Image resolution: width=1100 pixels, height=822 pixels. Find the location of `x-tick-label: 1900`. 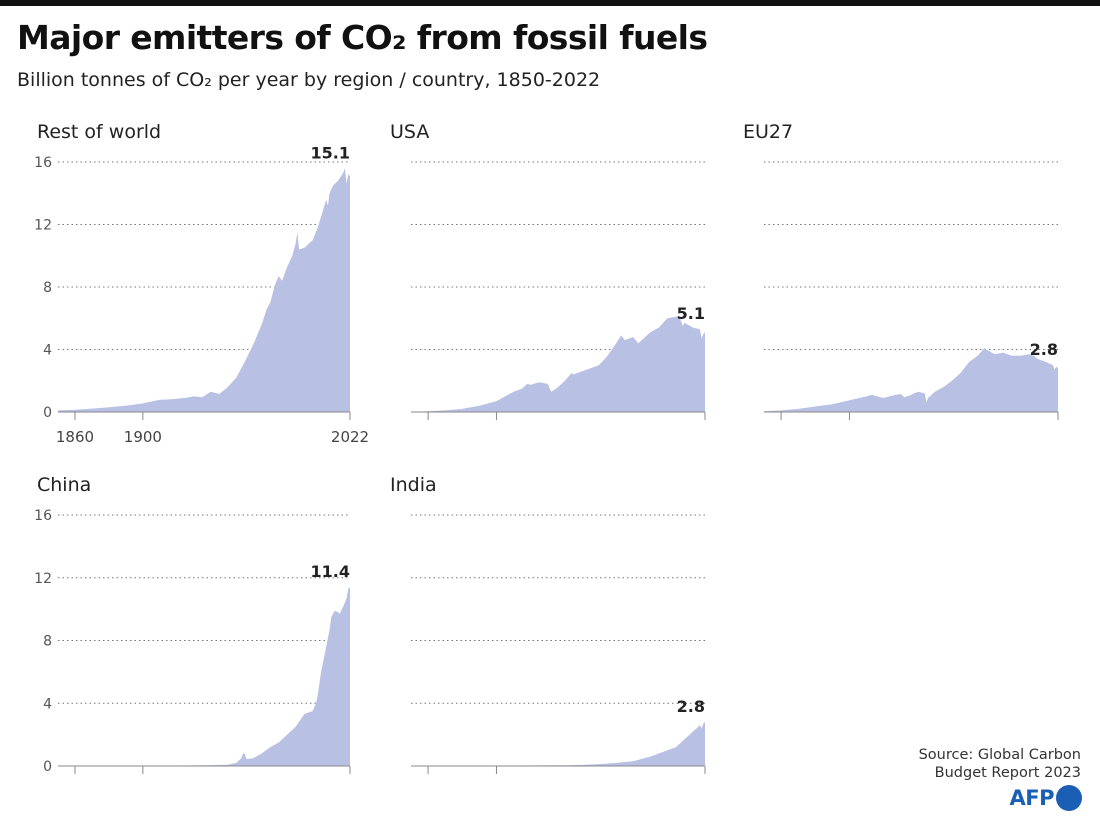

x-tick-label: 1900 is located at coordinates (143, 437).